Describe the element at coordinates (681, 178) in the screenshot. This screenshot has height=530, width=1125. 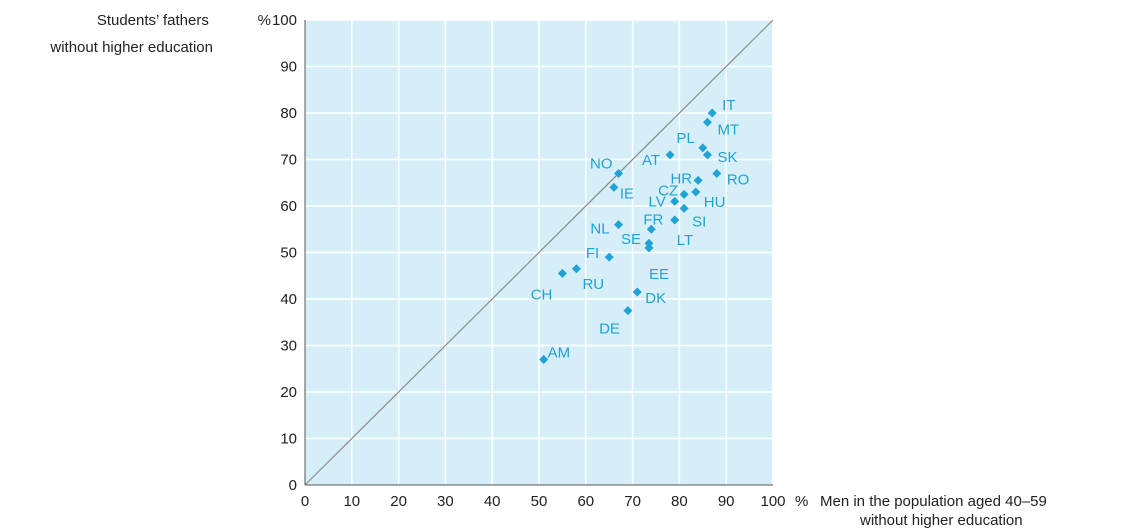
I see `point-label: HR` at that location.